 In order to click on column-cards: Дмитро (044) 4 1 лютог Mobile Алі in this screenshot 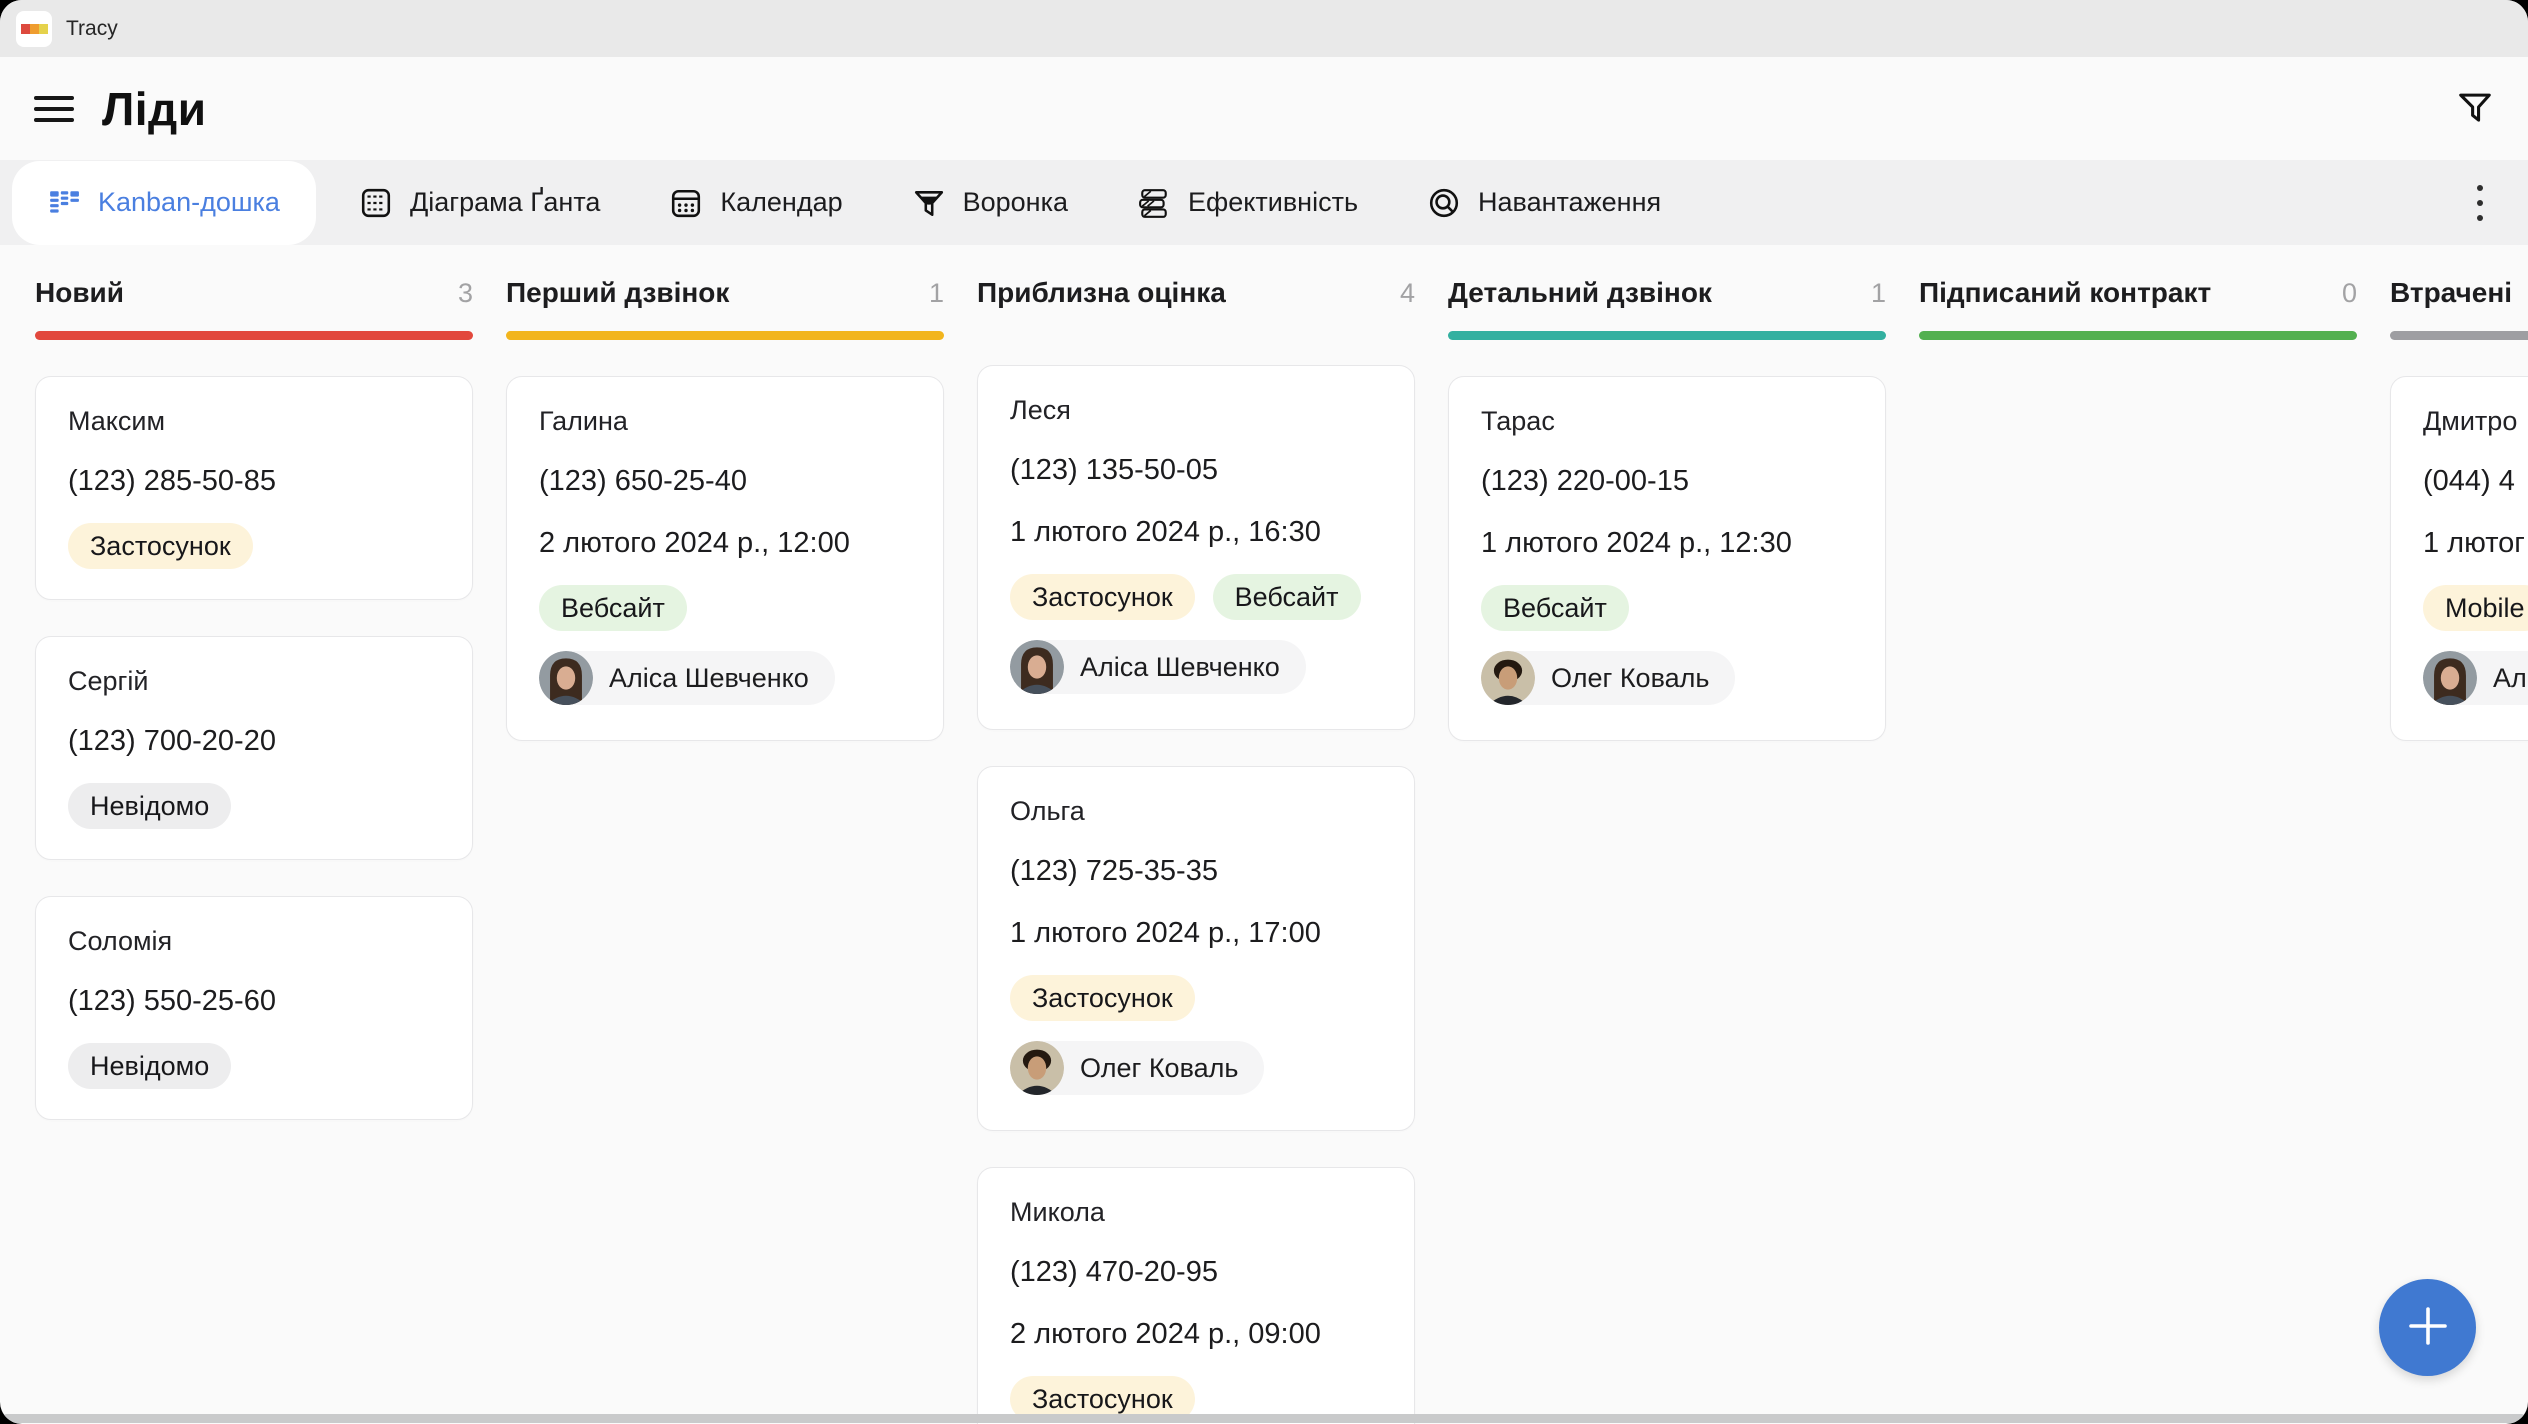, I will do `click(2459, 558)`.